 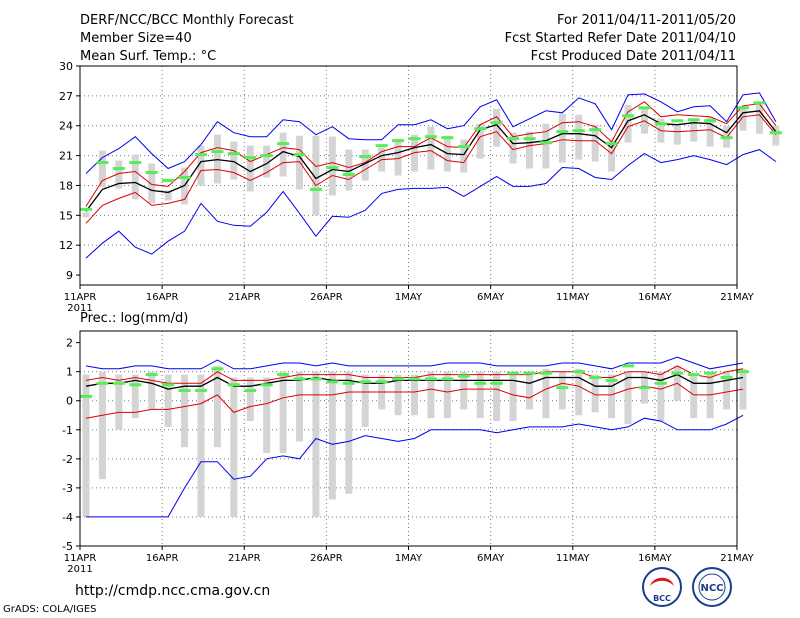 What do you see at coordinates (633, 56) in the screenshot?
I see `forecast-produced-date: Fcst Produced Date 2011/04/11` at bounding box center [633, 56].